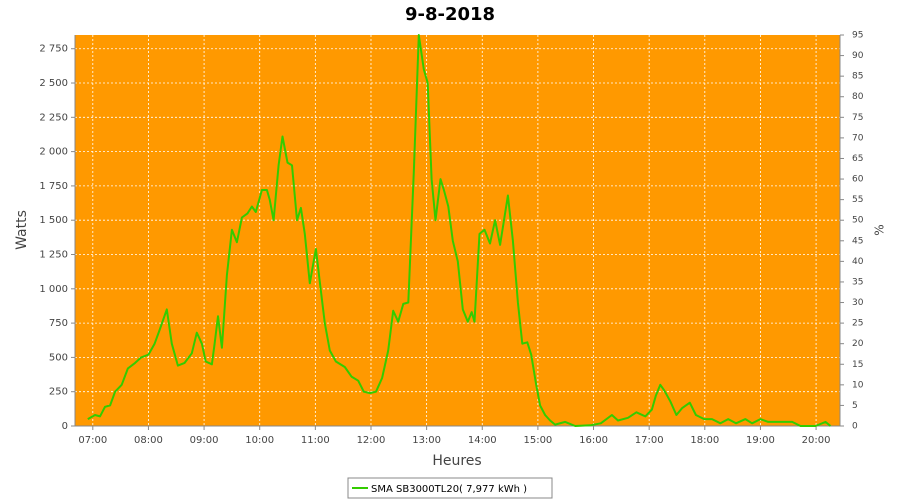 This screenshot has width=900, height=500. I want to click on legend-label: SMA SB3000TL20( 7,977 kWh ), so click(449, 489).